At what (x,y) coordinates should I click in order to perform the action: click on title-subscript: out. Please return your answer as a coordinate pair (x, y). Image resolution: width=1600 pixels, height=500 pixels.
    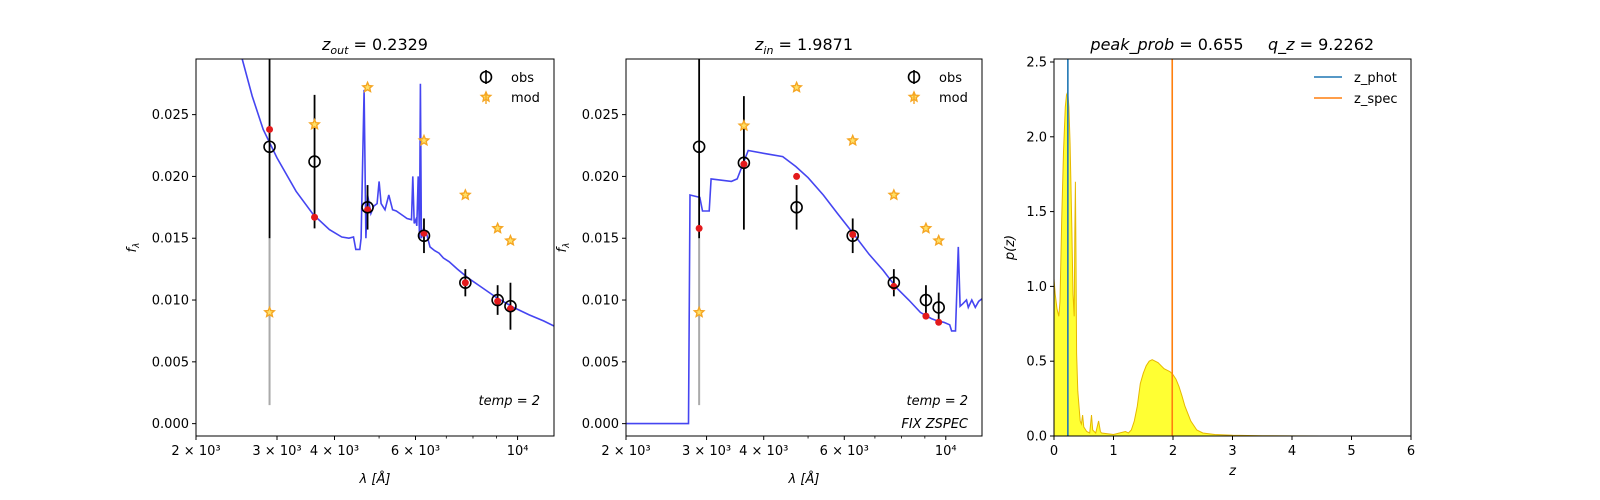
    Looking at the image, I should click on (339, 50).